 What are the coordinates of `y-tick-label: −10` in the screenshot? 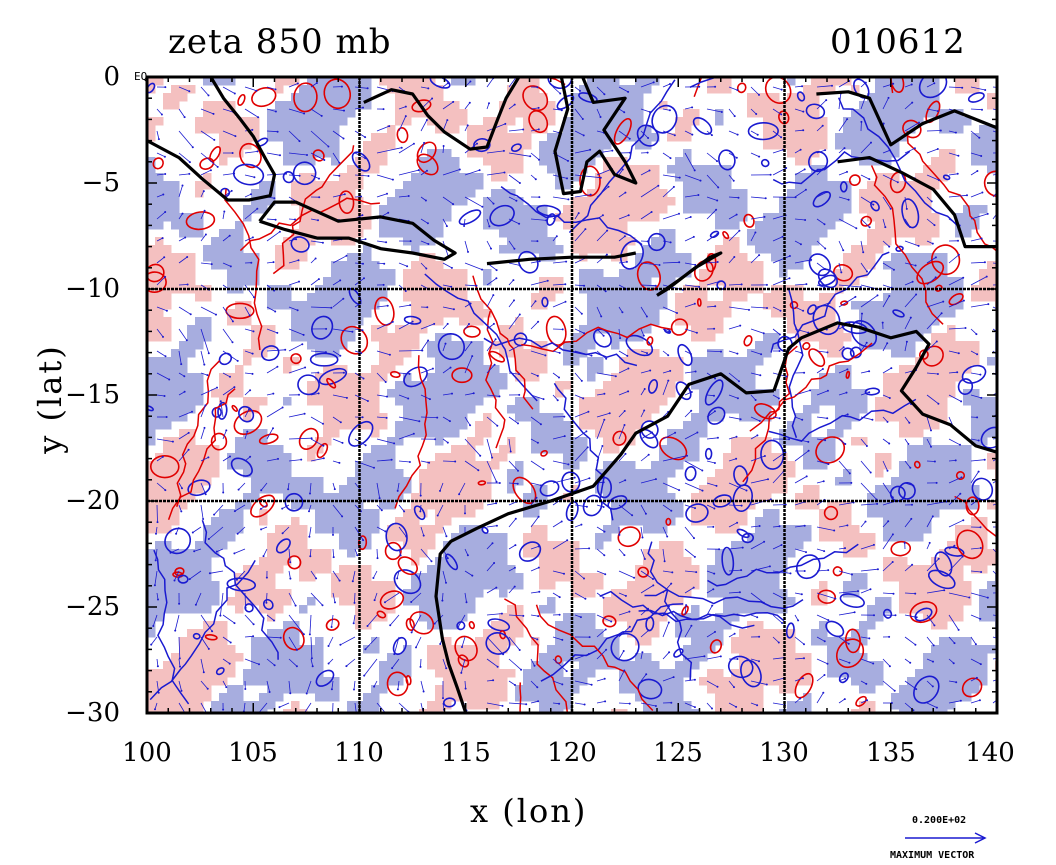 It's located at (92, 289).